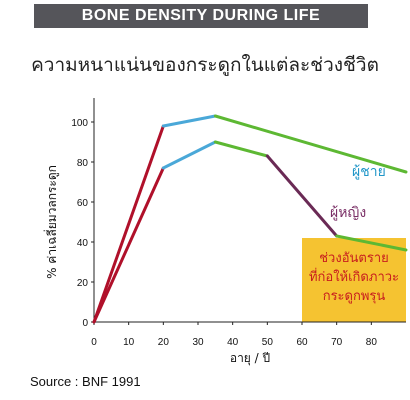  I want to click on x-tick-label: 80, so click(372, 342).